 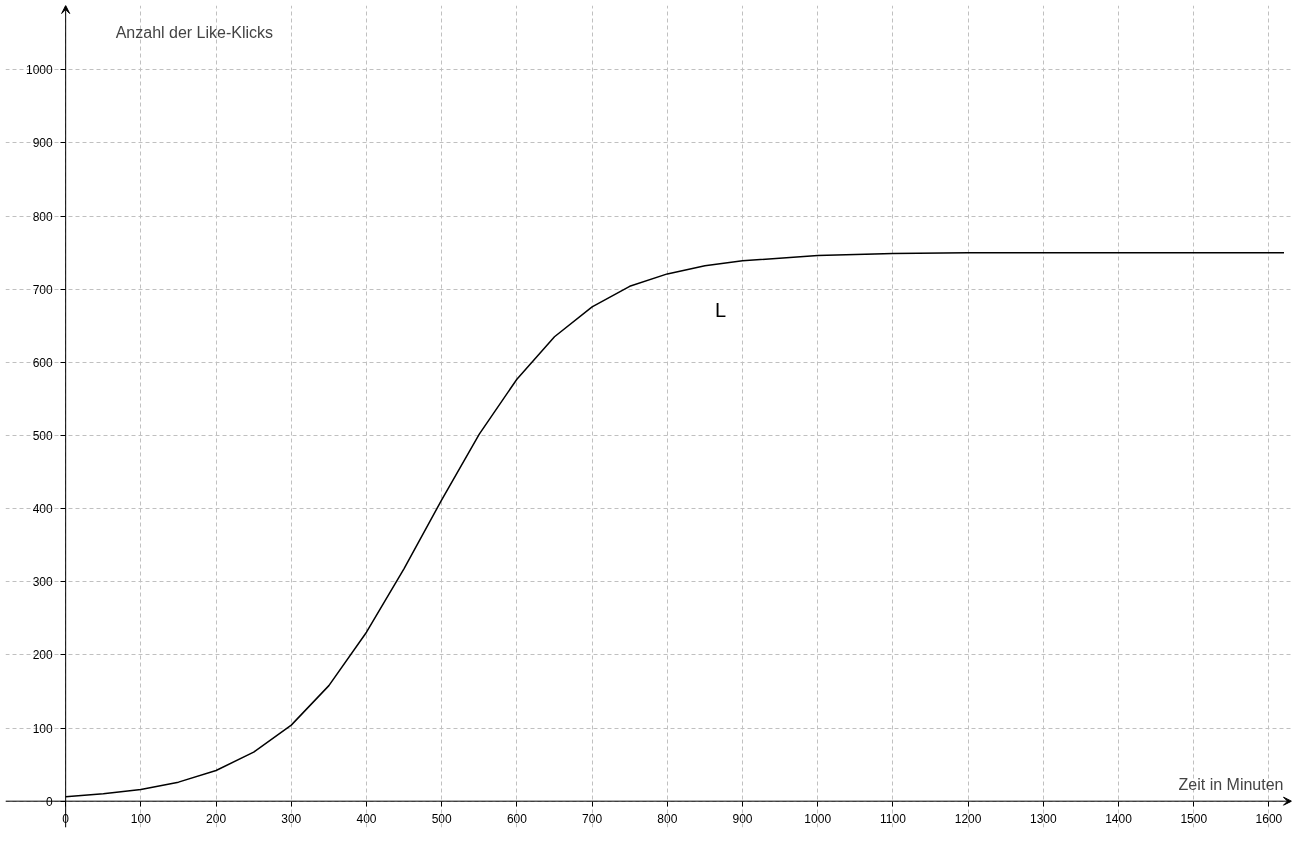 I want to click on y-tick-label: 900, so click(x=42, y=143).